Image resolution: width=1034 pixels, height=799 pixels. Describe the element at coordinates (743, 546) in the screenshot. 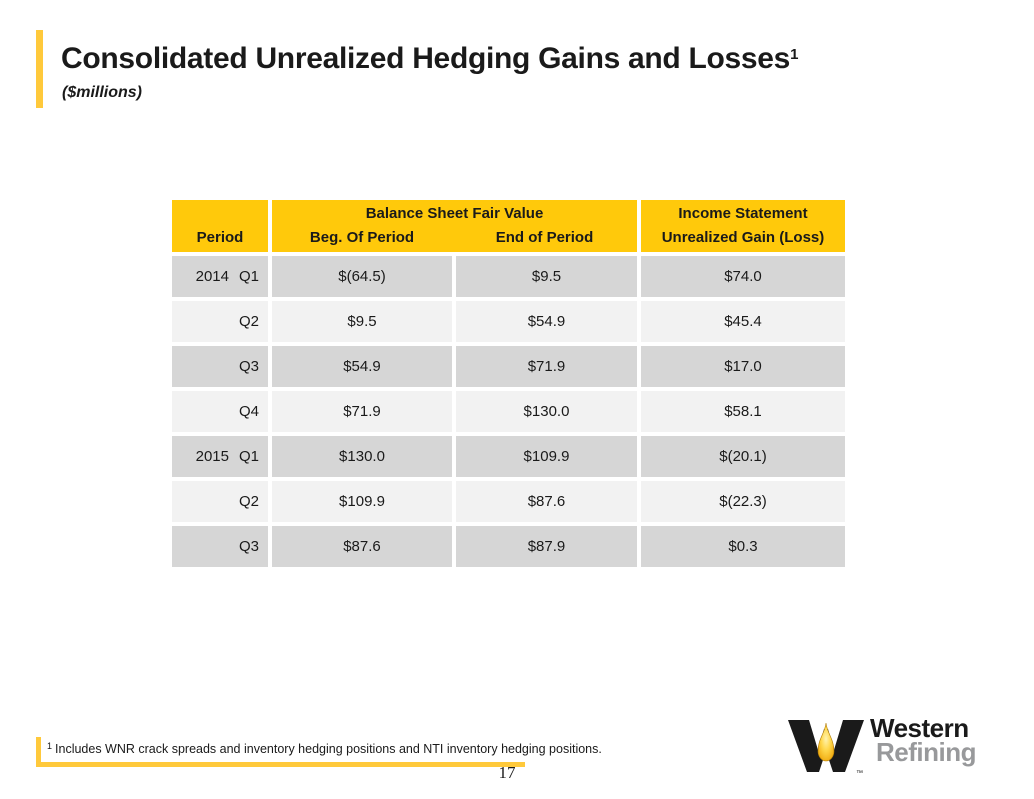

I see `unrealized-gain-cell: $0.3` at that location.